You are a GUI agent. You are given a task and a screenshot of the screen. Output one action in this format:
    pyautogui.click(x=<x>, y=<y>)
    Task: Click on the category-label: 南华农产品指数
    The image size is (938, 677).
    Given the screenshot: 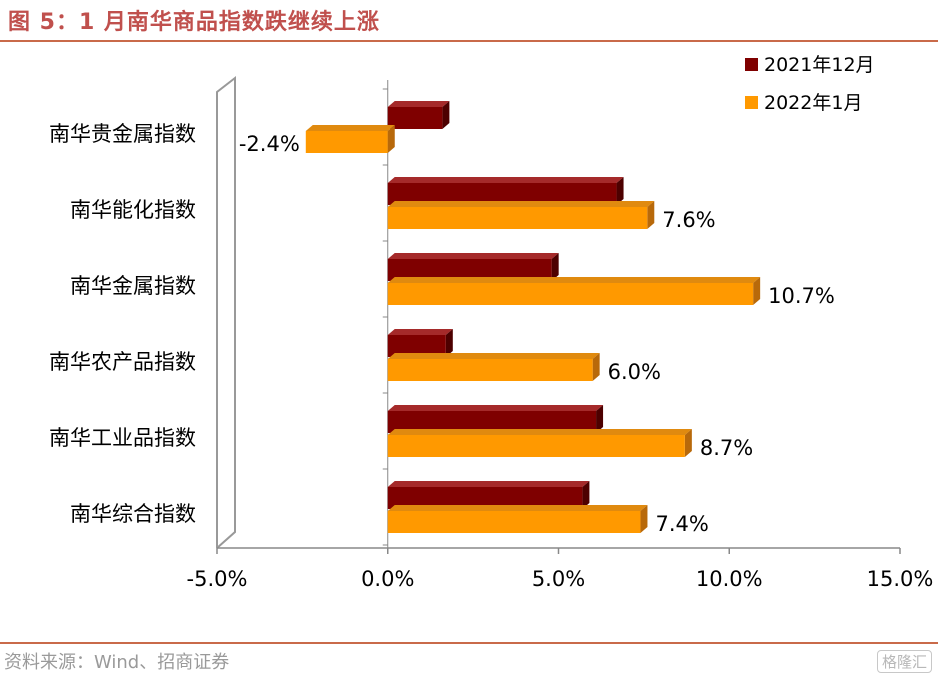 What is the action you would take?
    pyautogui.click(x=122, y=362)
    